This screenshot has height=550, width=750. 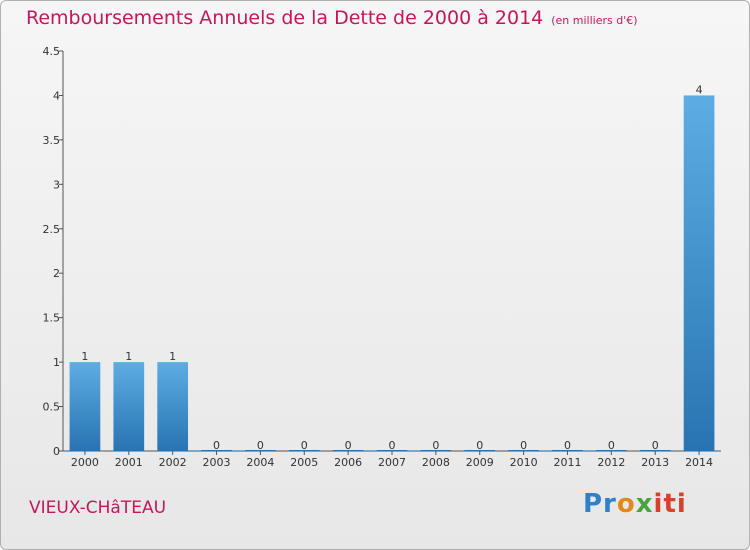 What do you see at coordinates (670, 504) in the screenshot?
I see `logo-part: iti` at bounding box center [670, 504].